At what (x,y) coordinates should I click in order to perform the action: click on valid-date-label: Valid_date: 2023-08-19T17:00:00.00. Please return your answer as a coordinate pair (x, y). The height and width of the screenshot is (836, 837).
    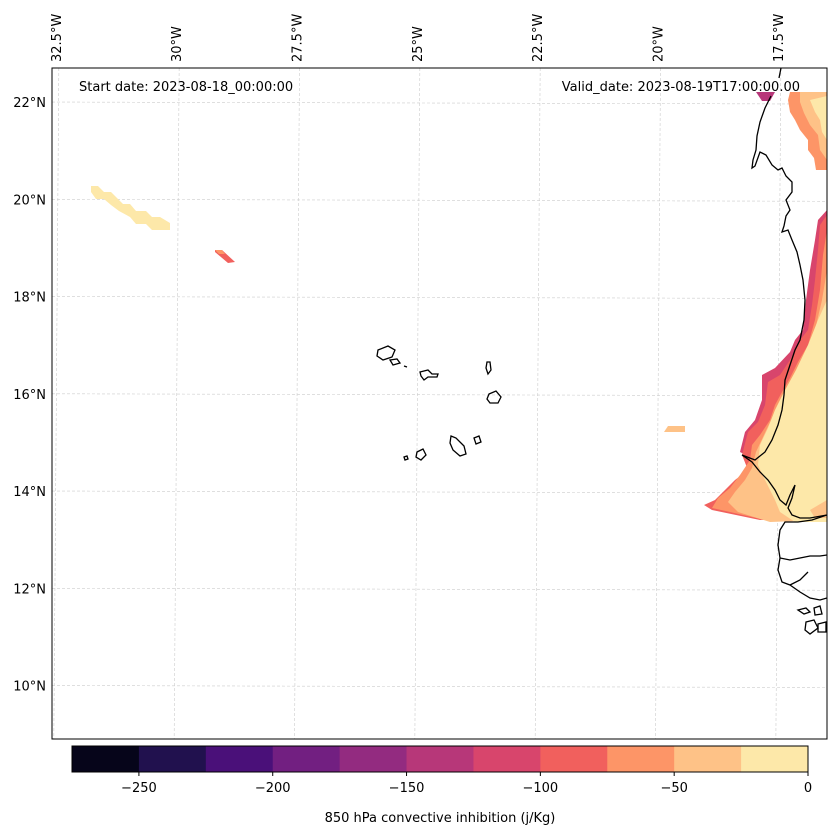
    Looking at the image, I should click on (681, 87).